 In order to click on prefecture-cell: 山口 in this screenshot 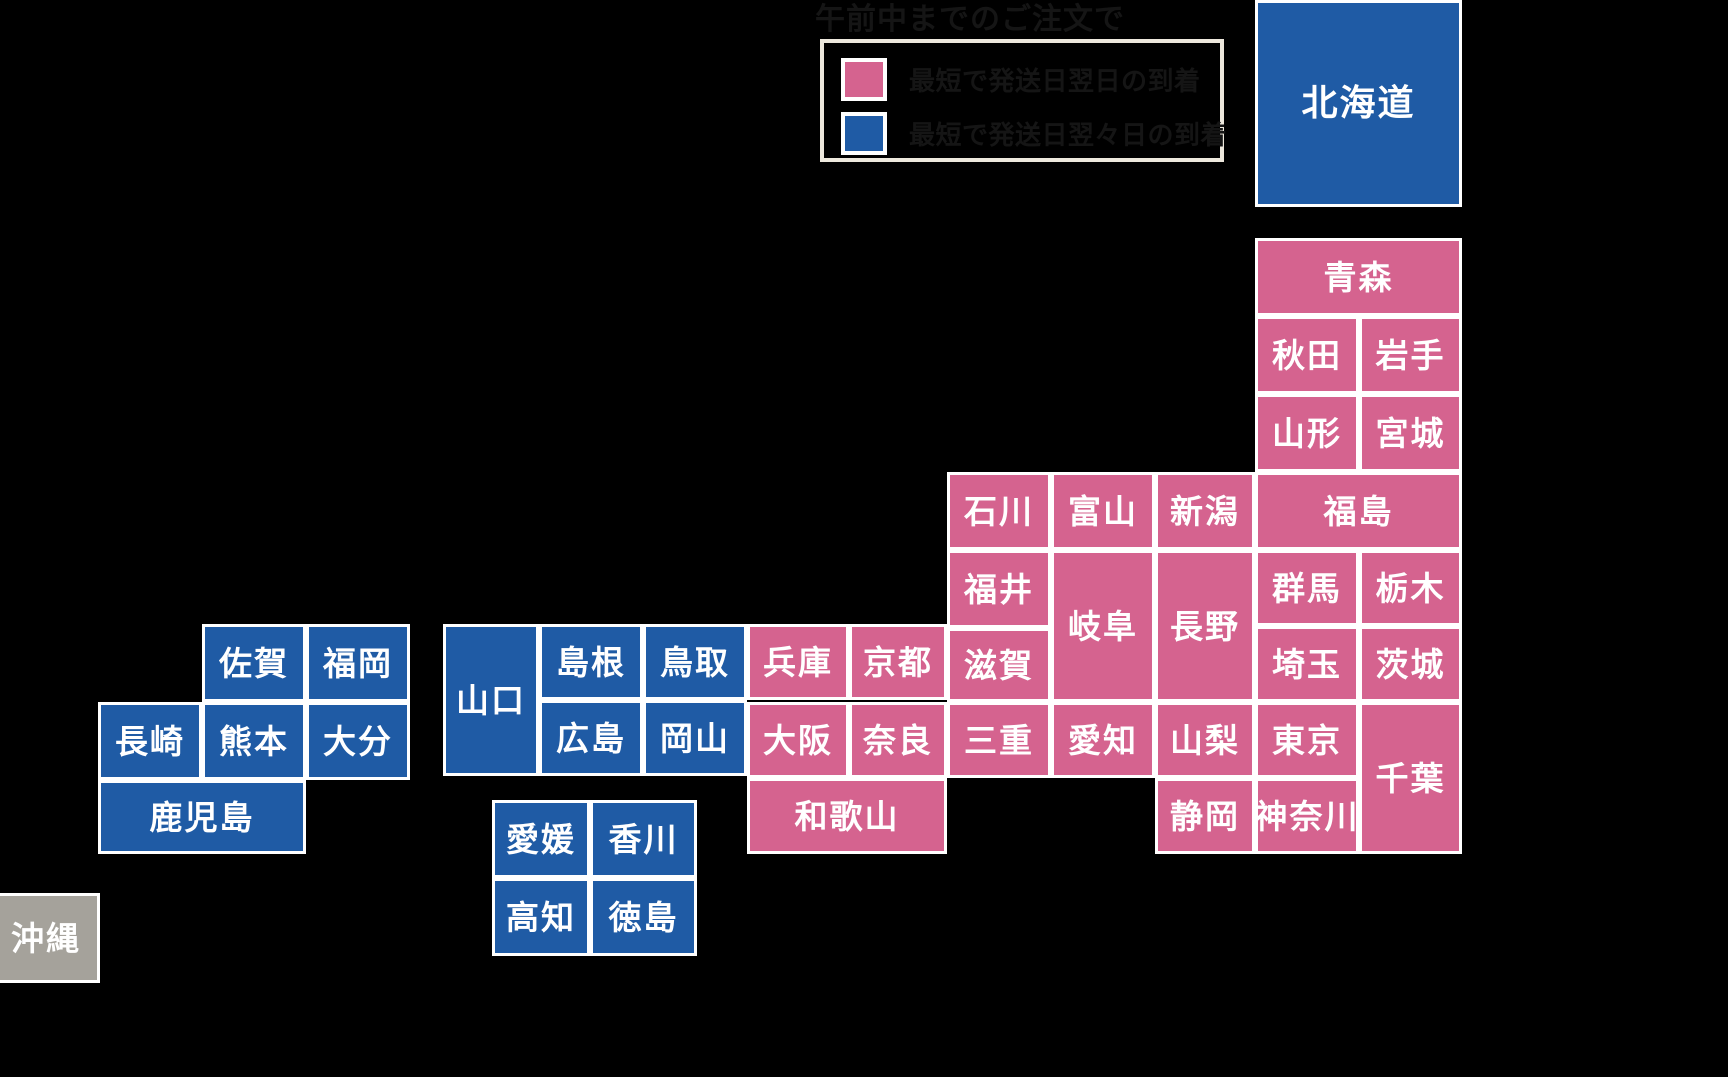, I will do `click(491, 700)`.